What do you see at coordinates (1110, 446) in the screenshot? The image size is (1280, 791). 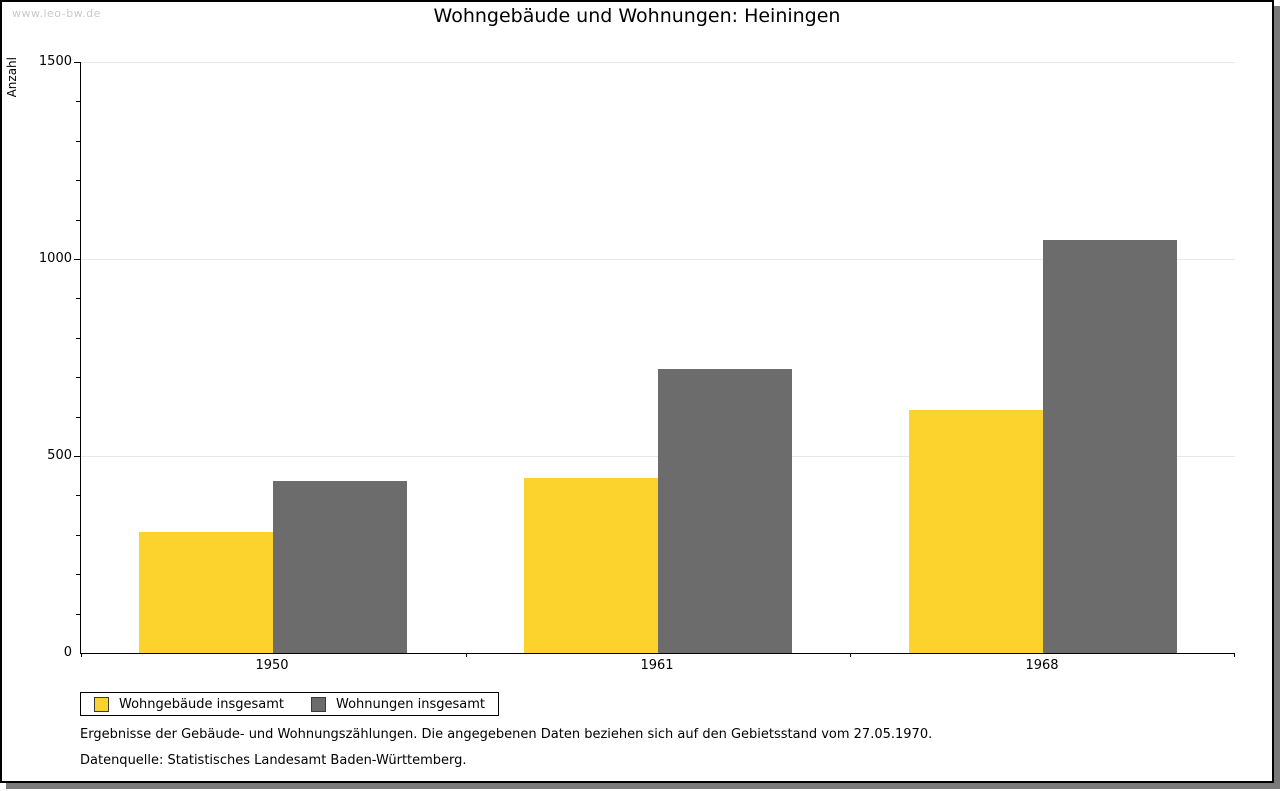 I see `bar-wohnungen-insgesamt-1968` at bounding box center [1110, 446].